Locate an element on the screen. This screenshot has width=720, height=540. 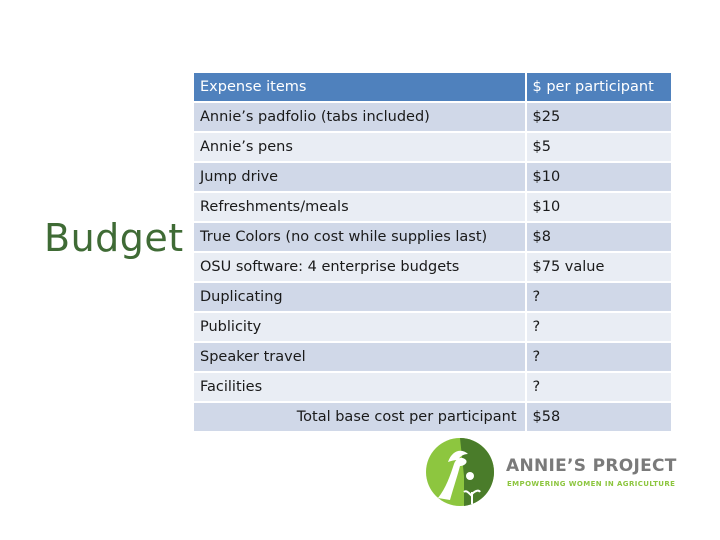
table-header-row: Expense items $ per participant is located at coordinates (432, 87).